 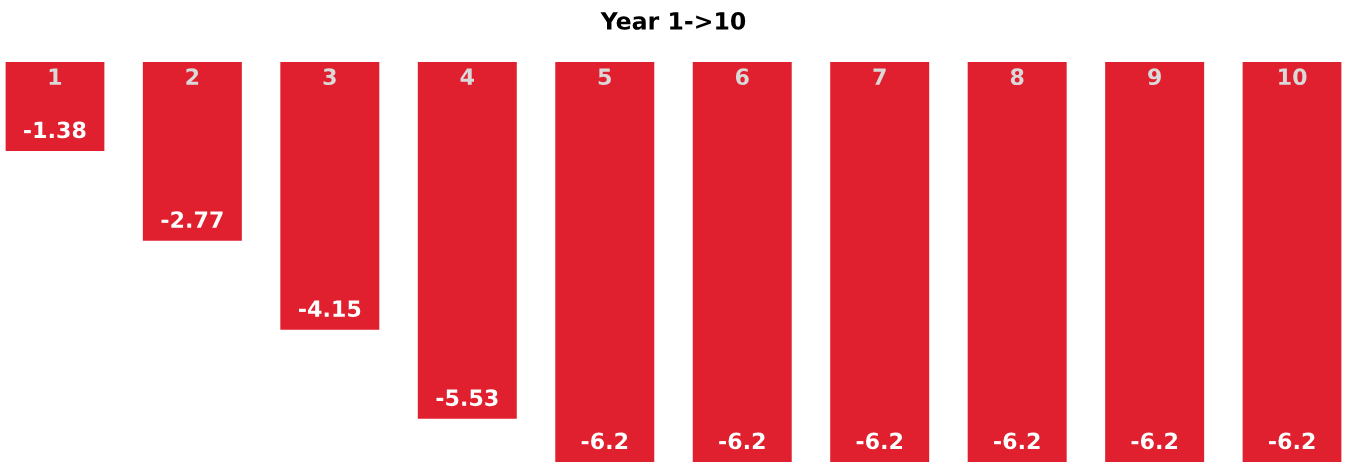 What do you see at coordinates (879, 76) in the screenshot?
I see `x-tick-label: 7` at bounding box center [879, 76].